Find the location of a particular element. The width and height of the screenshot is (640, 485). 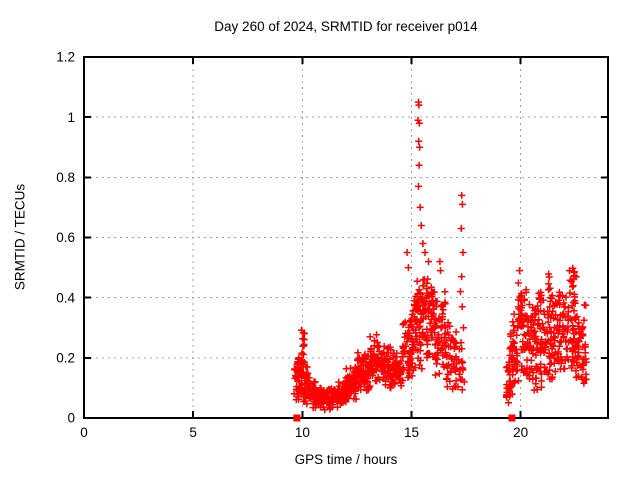

x-tick-label: 10 is located at coordinates (302, 432).